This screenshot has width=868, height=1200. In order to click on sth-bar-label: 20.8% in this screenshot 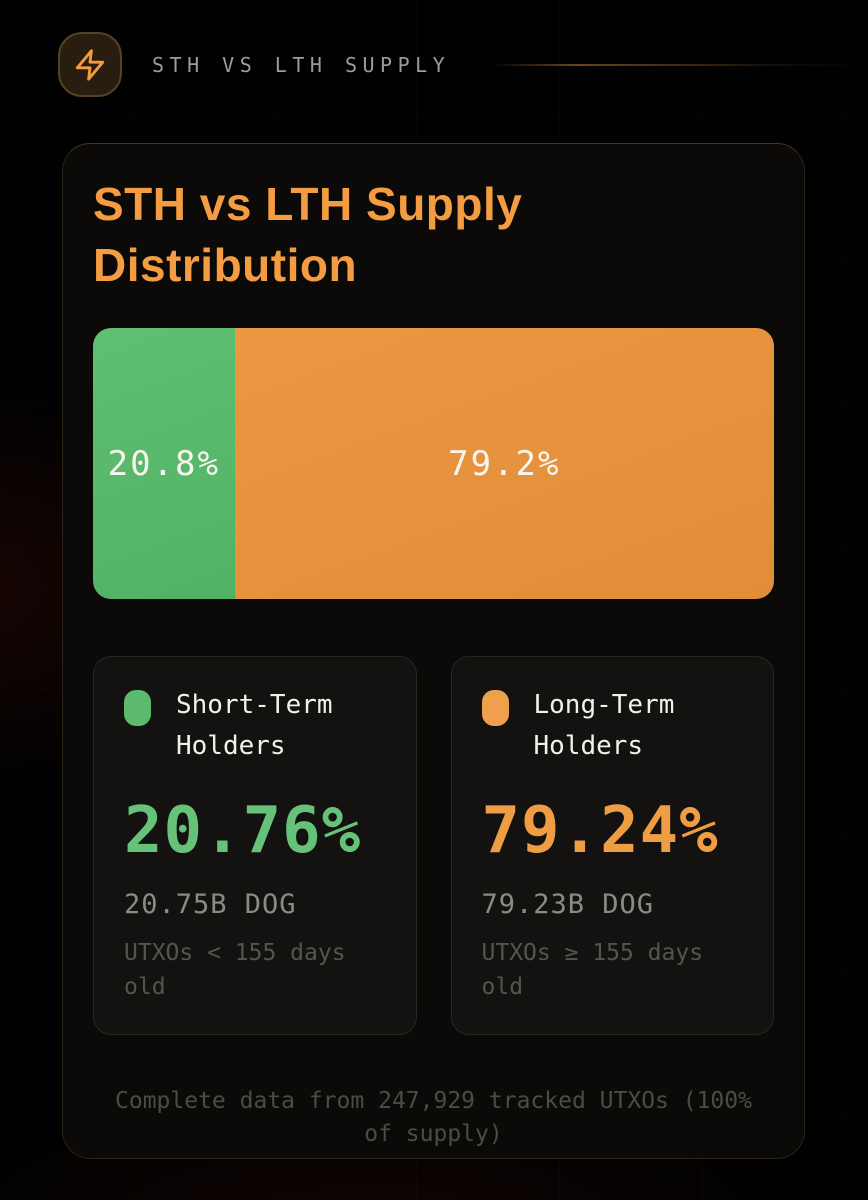, I will do `click(163, 463)`.